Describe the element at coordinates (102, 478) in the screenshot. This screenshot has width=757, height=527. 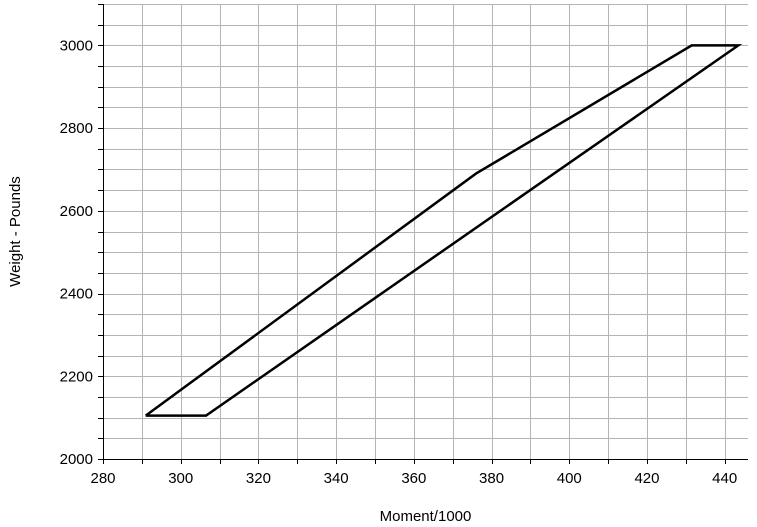
I see `x-tick-label: 280` at that location.